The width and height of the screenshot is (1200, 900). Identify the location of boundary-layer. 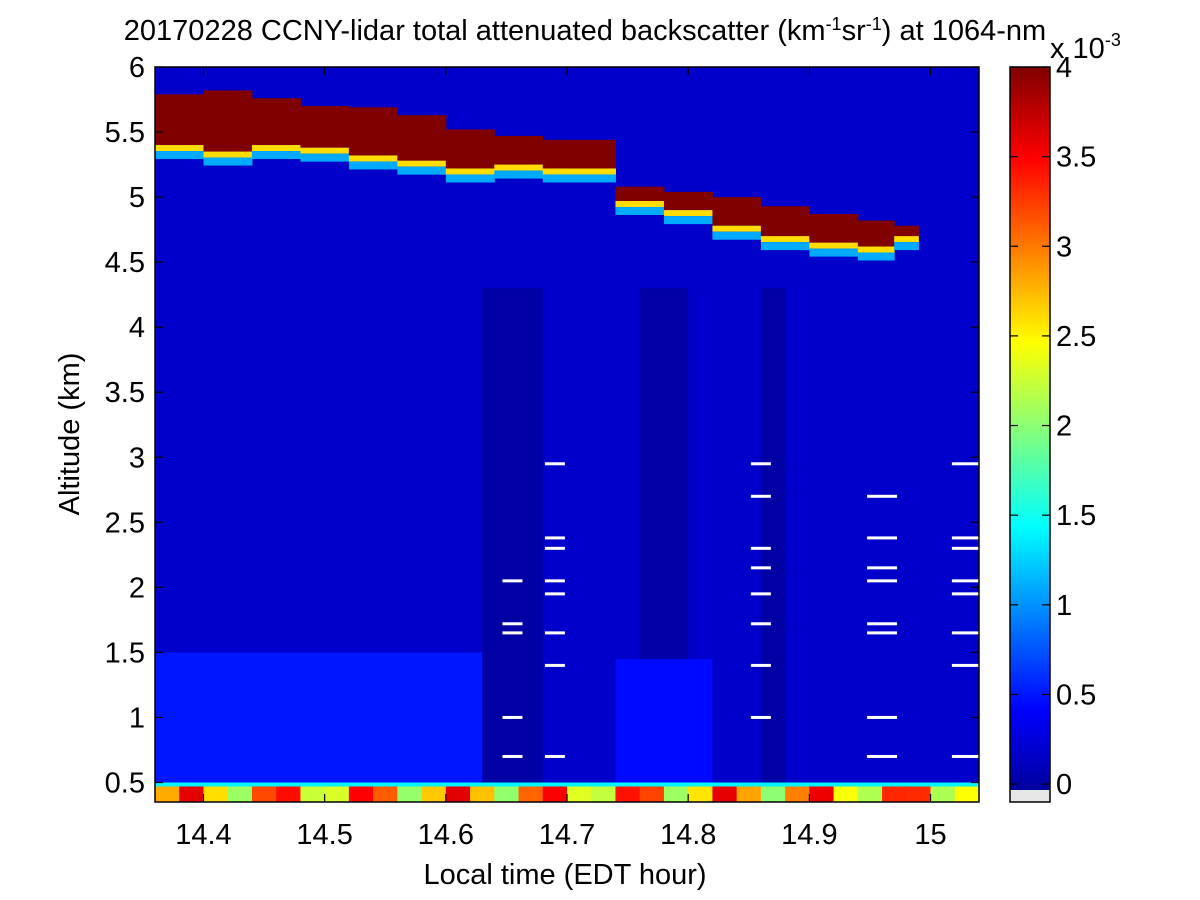
(664, 720).